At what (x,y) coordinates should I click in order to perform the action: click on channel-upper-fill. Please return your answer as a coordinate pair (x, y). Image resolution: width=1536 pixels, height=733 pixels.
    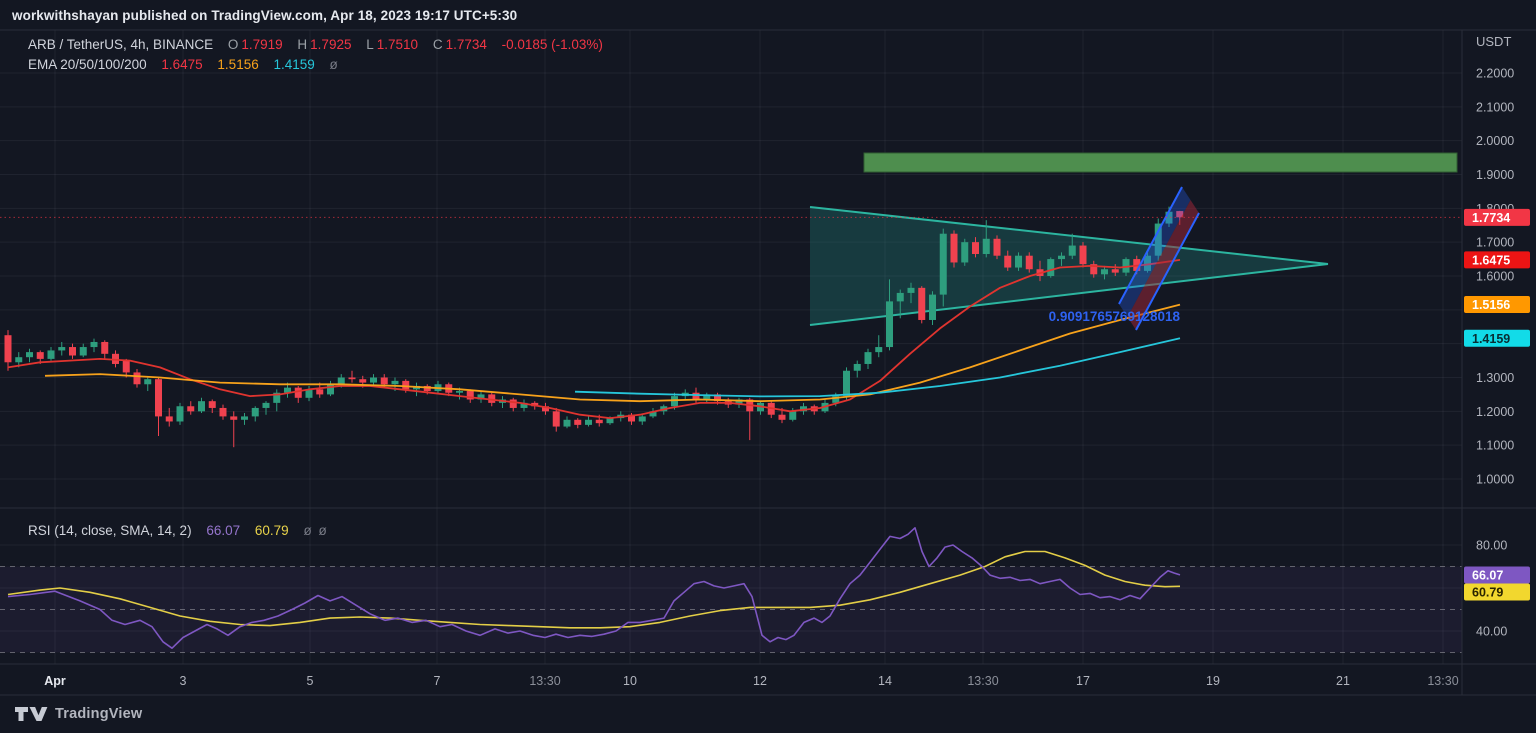
    Looking at the image, I should click on (1155, 252).